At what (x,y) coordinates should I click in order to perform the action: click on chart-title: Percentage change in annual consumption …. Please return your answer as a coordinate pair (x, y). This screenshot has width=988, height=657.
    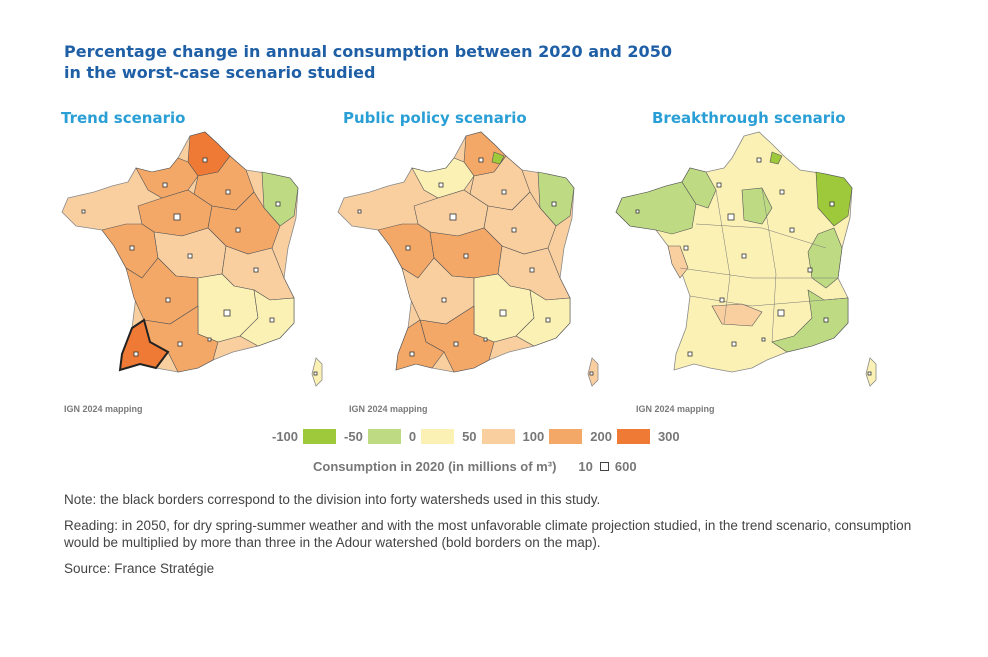
    Looking at the image, I should click on (368, 62).